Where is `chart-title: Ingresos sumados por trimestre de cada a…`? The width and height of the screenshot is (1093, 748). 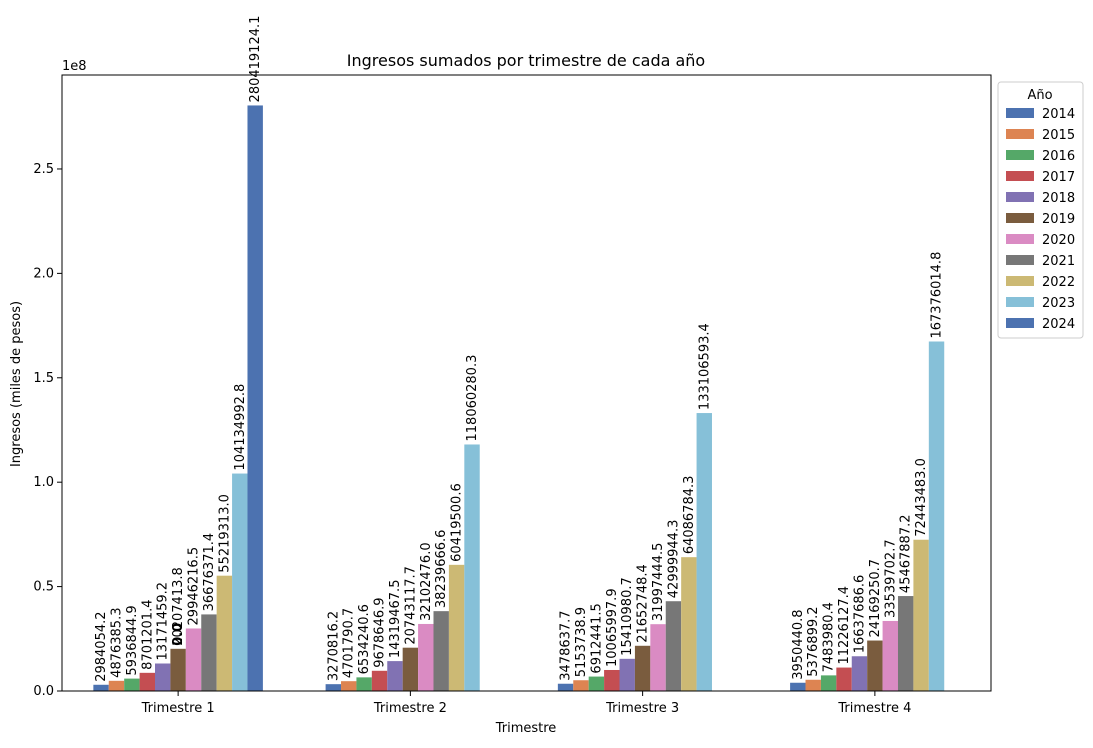
chart-title: Ingresos sumados por trimestre de cada a… is located at coordinates (526, 60).